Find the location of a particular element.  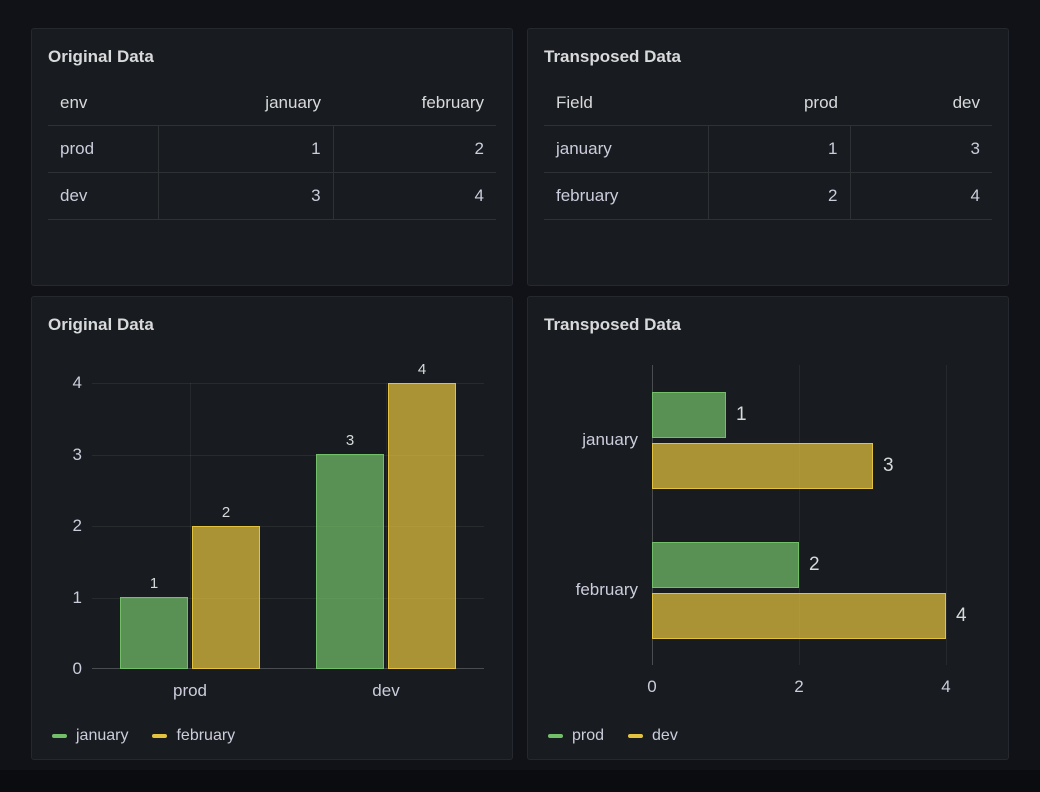

transposed-data-table: Field prod dev january 1 3 february 2 4 is located at coordinates (768, 154).